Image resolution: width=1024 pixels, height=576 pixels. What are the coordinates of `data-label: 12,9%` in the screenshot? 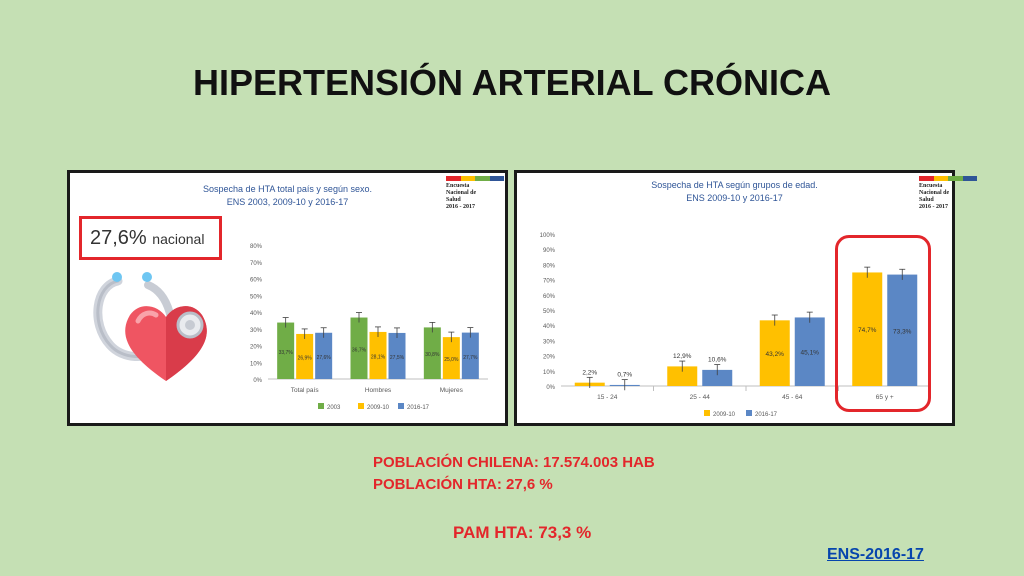 It's located at (682, 356).